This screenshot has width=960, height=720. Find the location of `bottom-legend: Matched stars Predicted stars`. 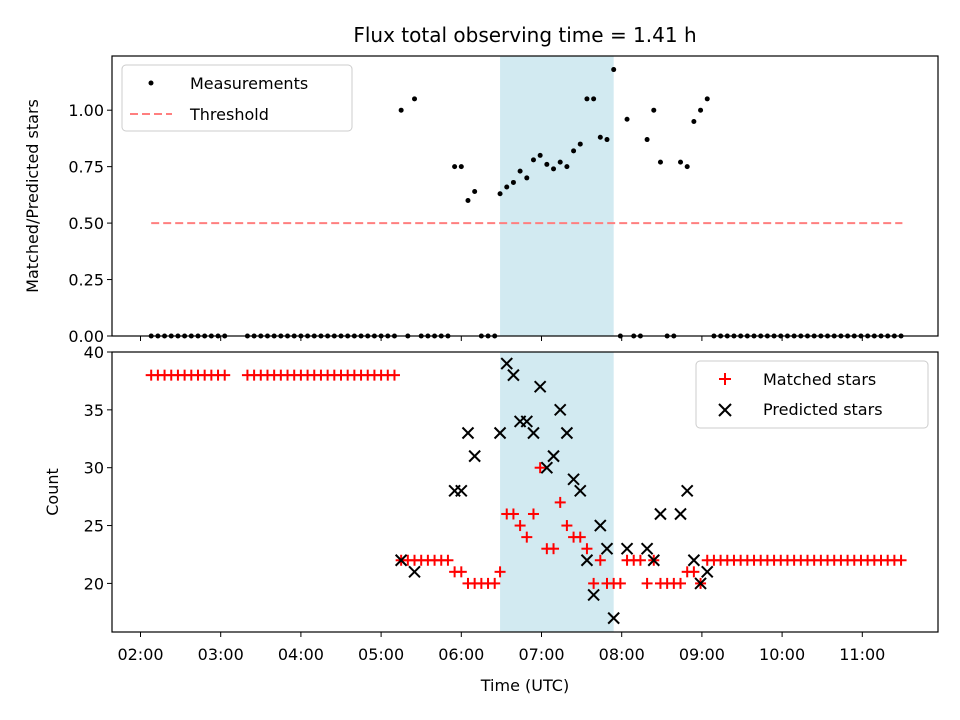

bottom-legend: Matched stars Predicted stars is located at coordinates (812, 394).